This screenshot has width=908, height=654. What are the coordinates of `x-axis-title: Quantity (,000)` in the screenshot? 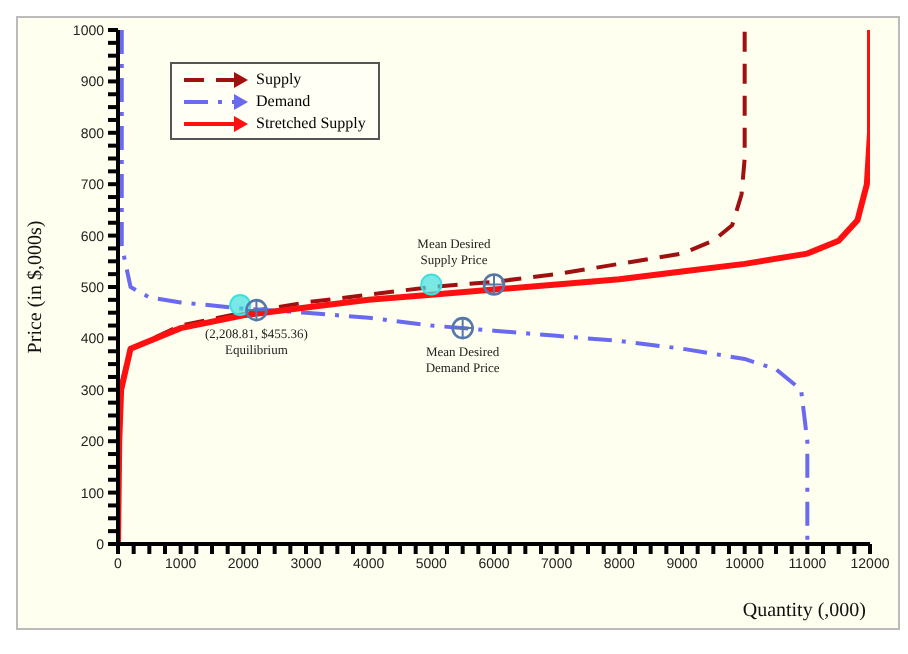 It's located at (804, 611).